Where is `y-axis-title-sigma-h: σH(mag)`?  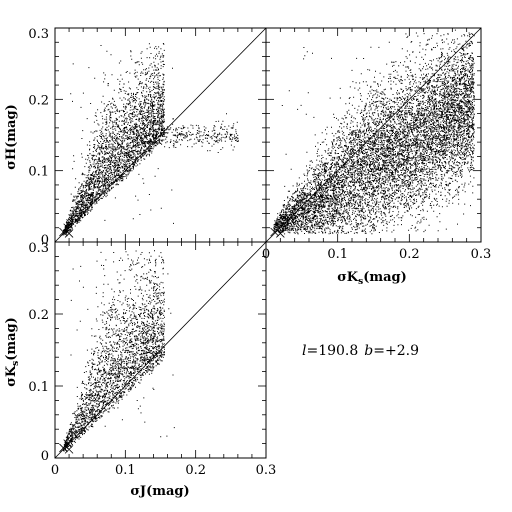
y-axis-title-sigma-h: σH(mag) is located at coordinates (11, 136).